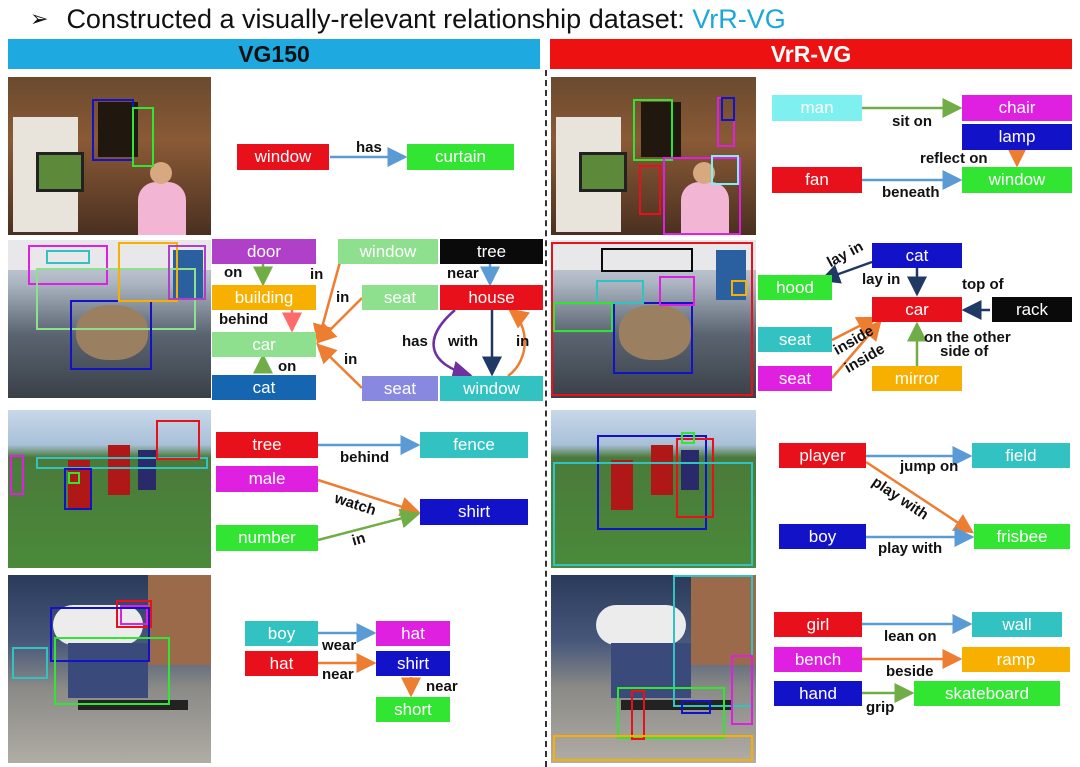 Image resolution: width=1080 pixels, height=767 pixels. What do you see at coordinates (264, 251) in the screenshot?
I see `node-door: door` at bounding box center [264, 251].